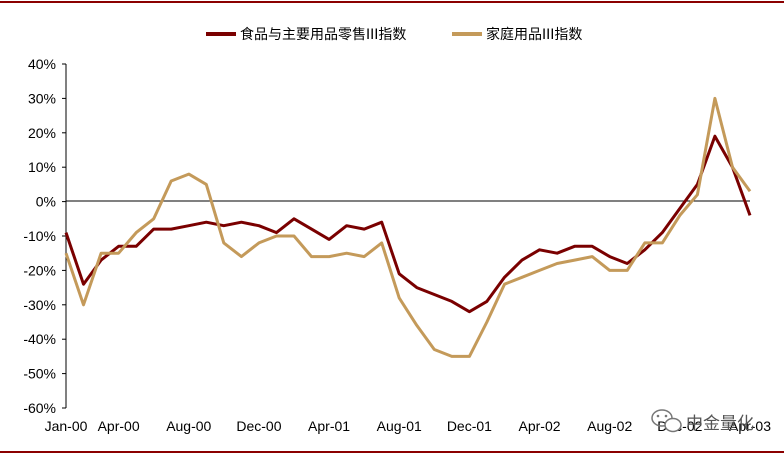 The height and width of the screenshot is (455, 784). I want to click on x-tick-label: Apr-00, so click(119, 426).